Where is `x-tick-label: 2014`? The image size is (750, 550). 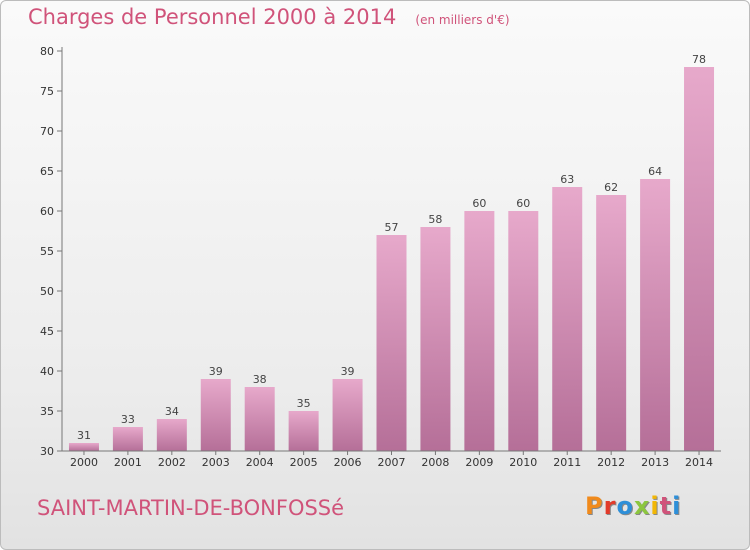 x-tick-label: 2014 is located at coordinates (699, 462).